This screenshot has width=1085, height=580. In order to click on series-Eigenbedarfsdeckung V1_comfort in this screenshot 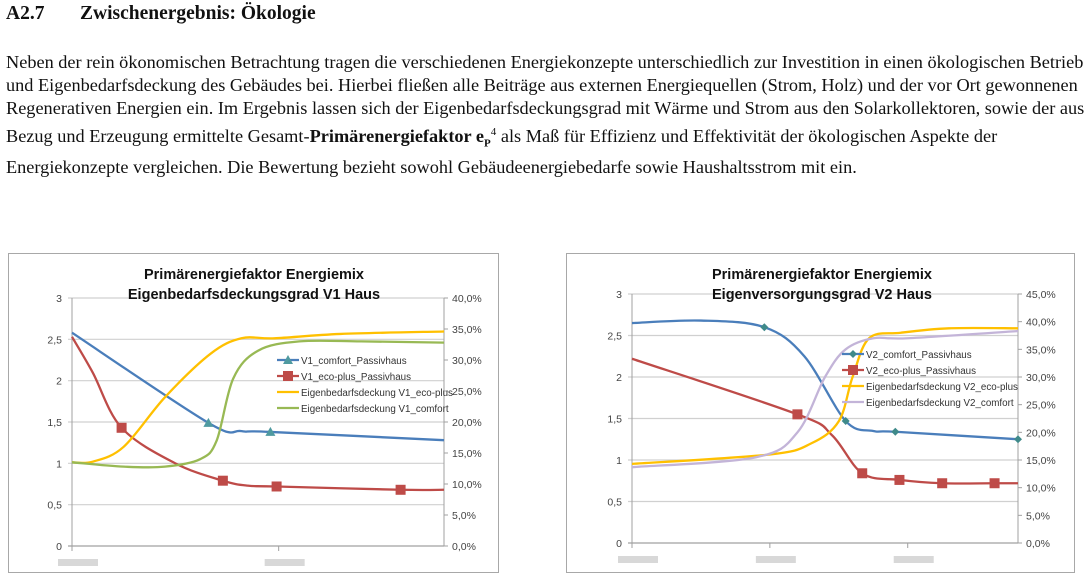, I will do `click(258, 404)`.